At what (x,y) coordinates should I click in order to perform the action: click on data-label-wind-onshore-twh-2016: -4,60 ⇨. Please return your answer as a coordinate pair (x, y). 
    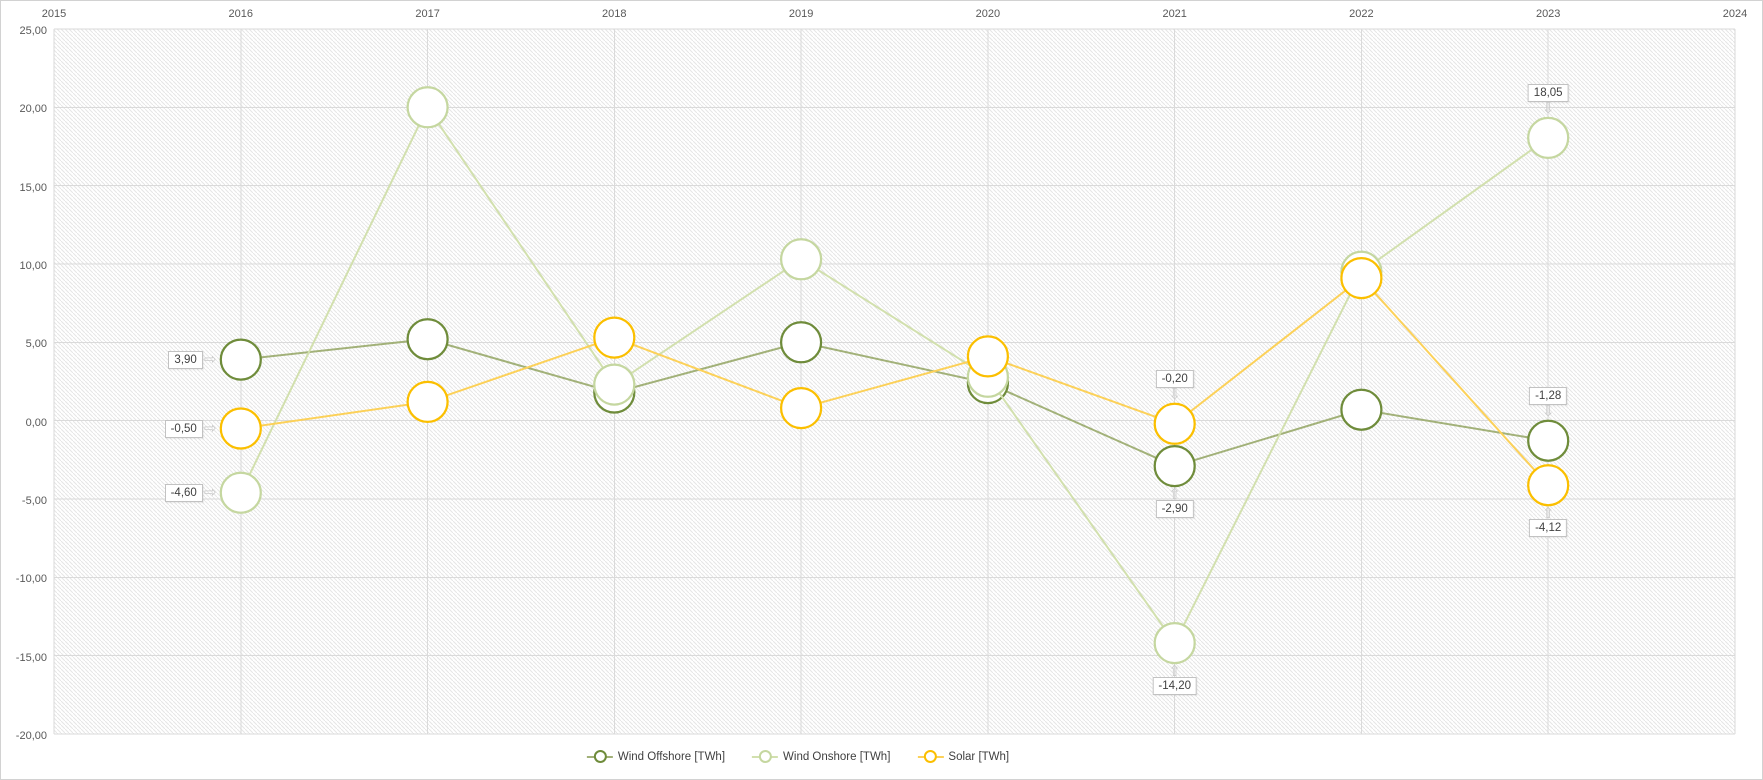
    Looking at the image, I should click on (191, 492).